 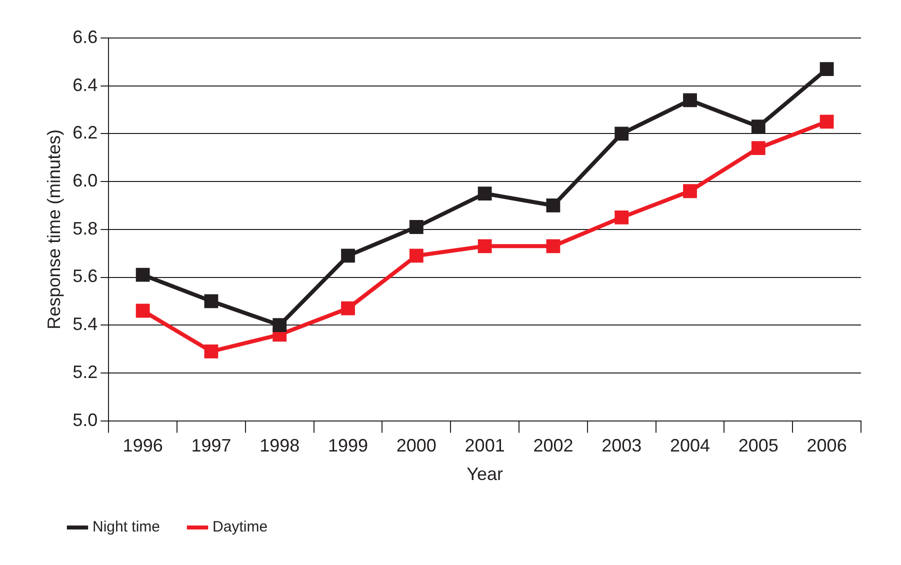 What do you see at coordinates (54, 229) in the screenshot?
I see `y-axis-title: Response time (minutes)` at bounding box center [54, 229].